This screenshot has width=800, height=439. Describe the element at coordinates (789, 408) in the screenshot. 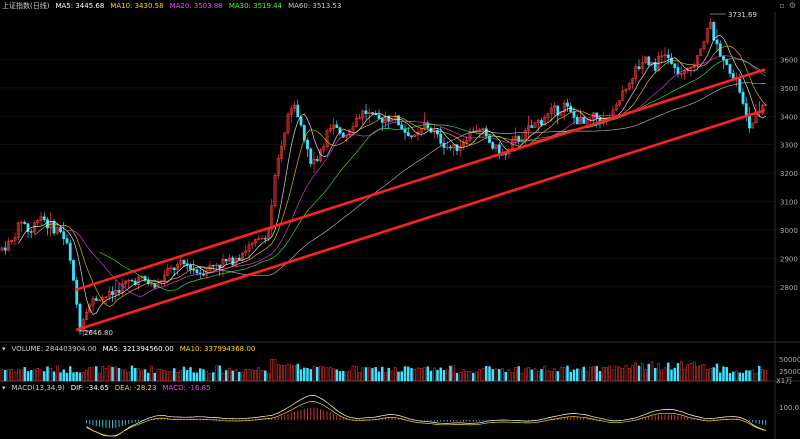

I see `macd-tick-100: 100.0` at that location.